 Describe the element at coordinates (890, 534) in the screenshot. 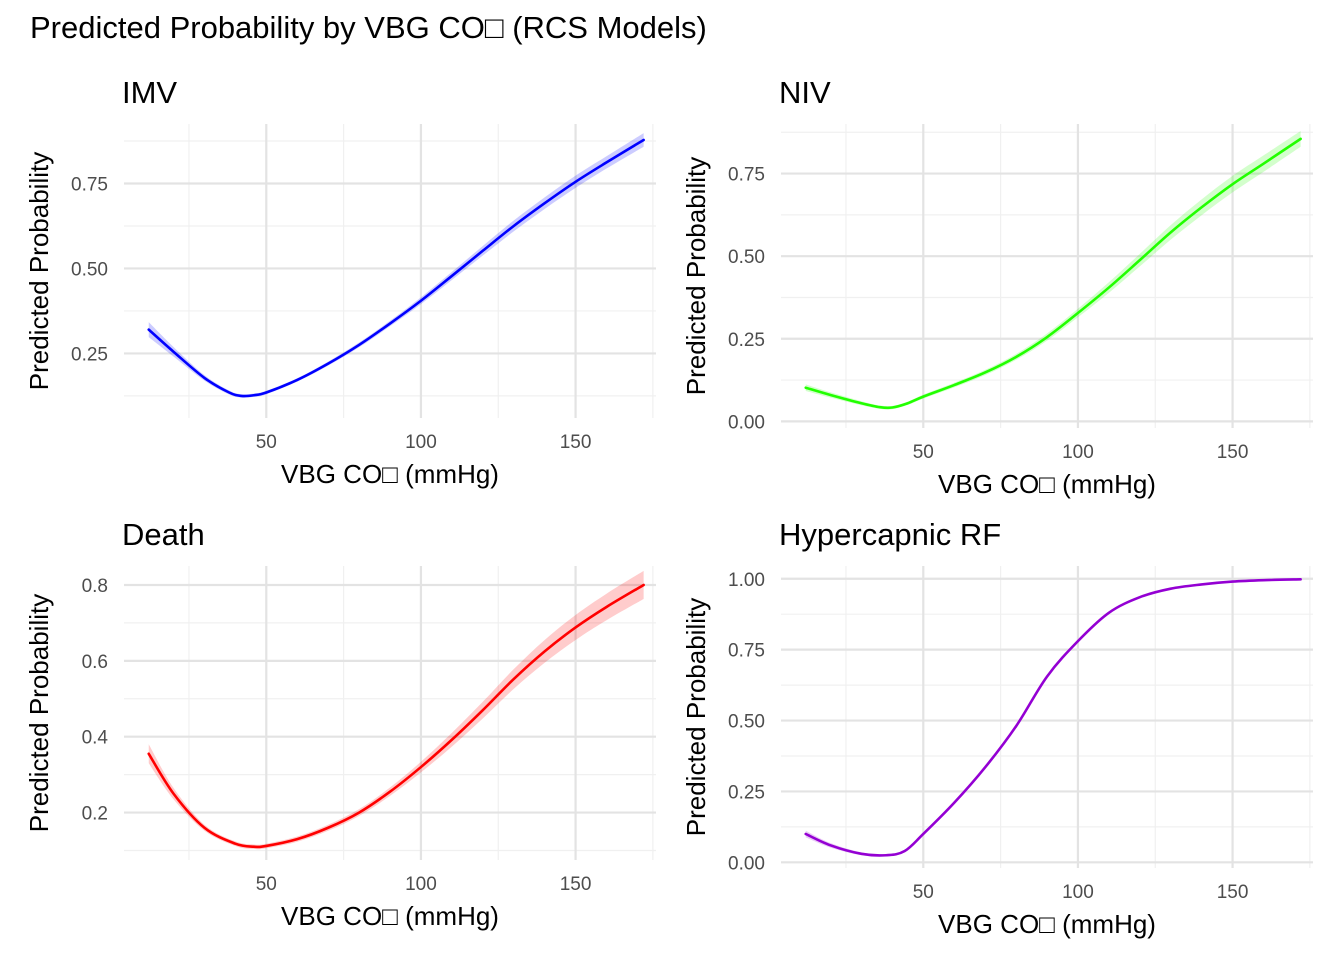

I see `panel-title-hypercapnic-rf: Hypercapnic RF` at that location.